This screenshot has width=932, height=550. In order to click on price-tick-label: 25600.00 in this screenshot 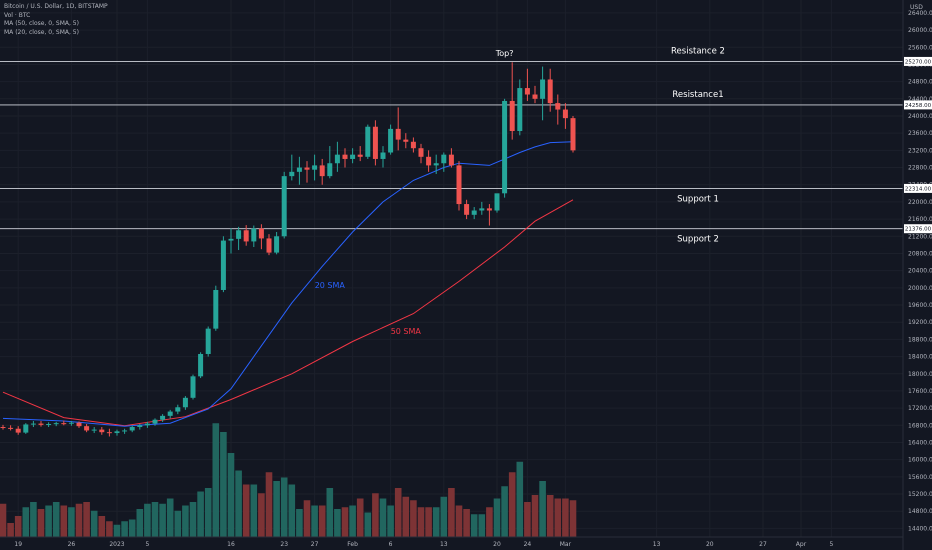, I will do `click(920, 47)`.